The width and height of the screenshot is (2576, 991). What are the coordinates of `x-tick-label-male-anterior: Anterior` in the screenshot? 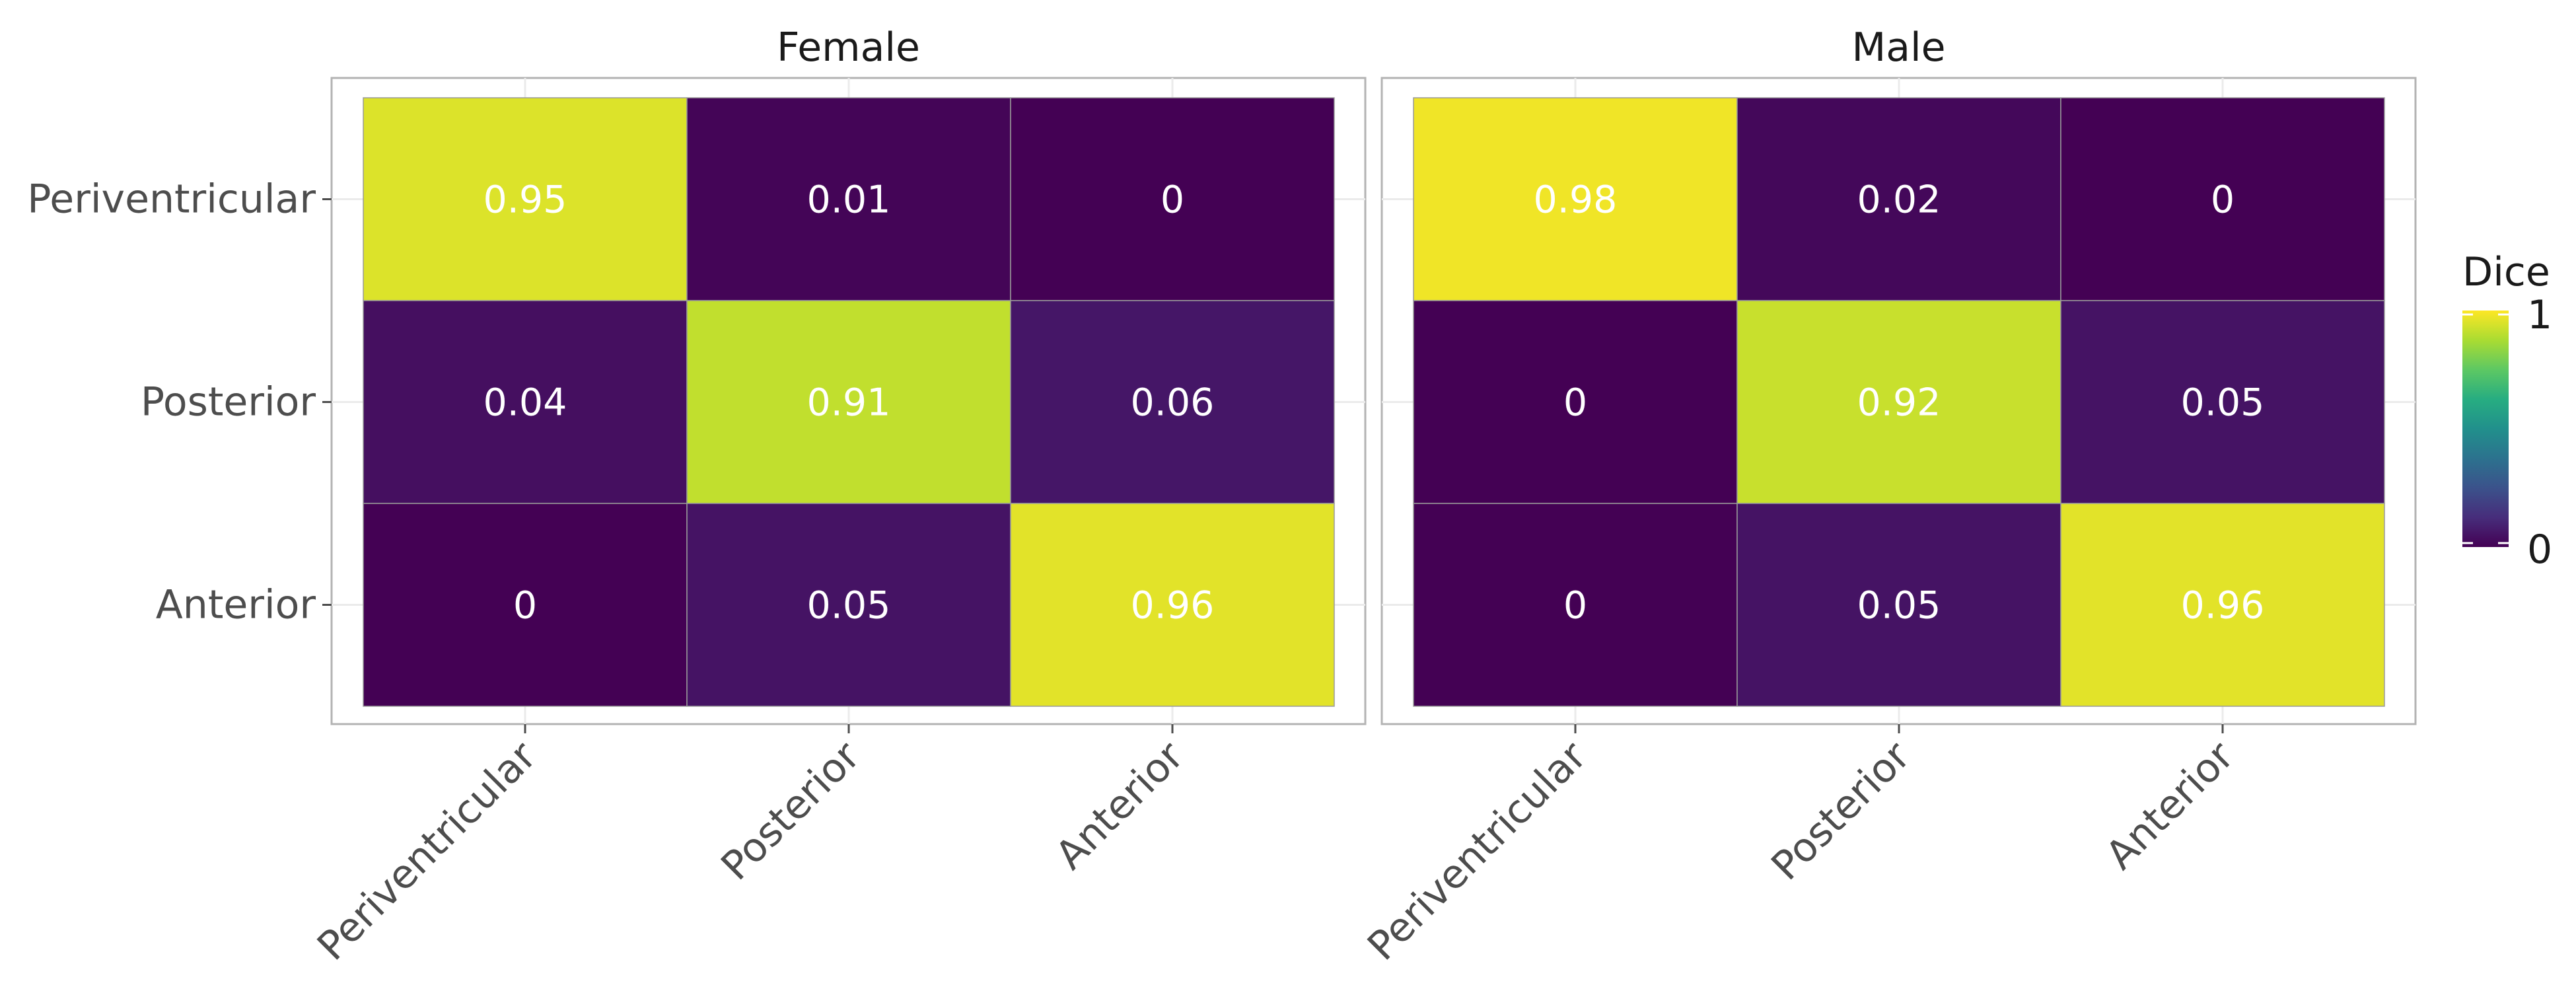 It's located at (2170, 806).